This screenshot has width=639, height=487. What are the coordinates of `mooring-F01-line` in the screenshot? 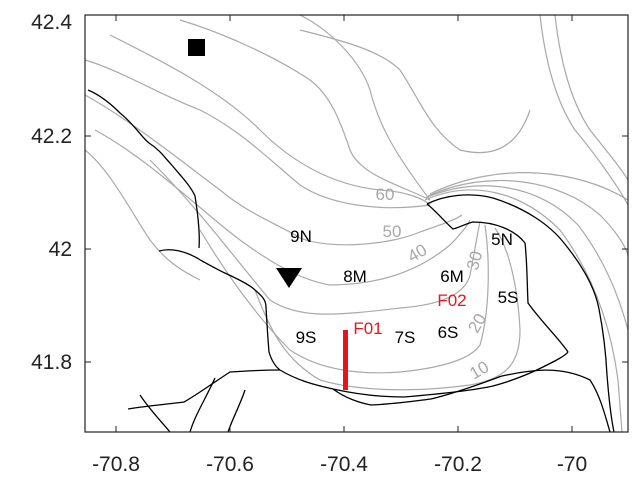 It's located at (345, 360).